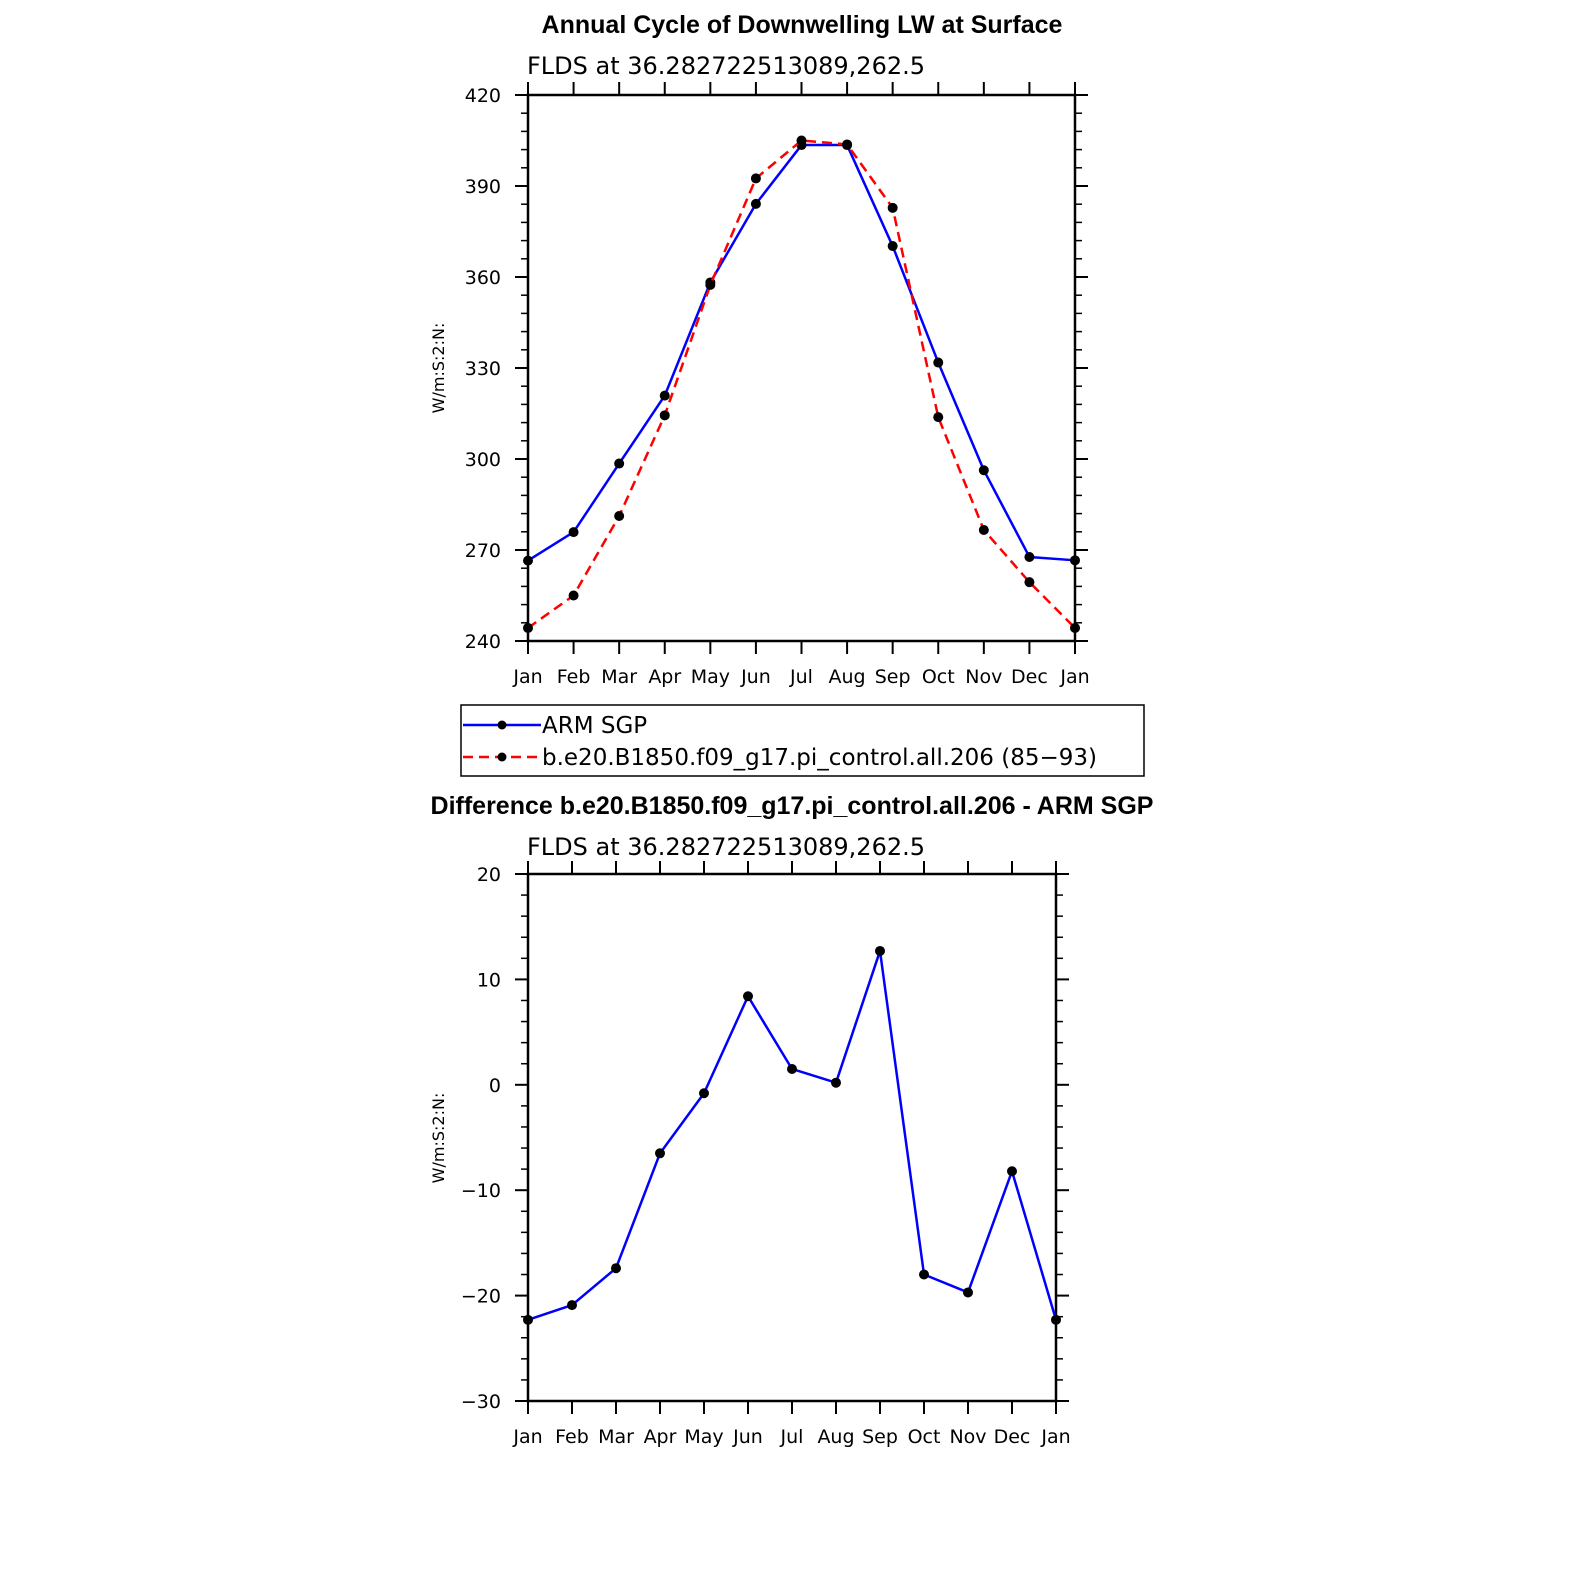 The width and height of the screenshot is (1574, 1574). Describe the element at coordinates (594, 726) in the screenshot. I see `legend-label-arm-sgp: ARM SGP` at that location.